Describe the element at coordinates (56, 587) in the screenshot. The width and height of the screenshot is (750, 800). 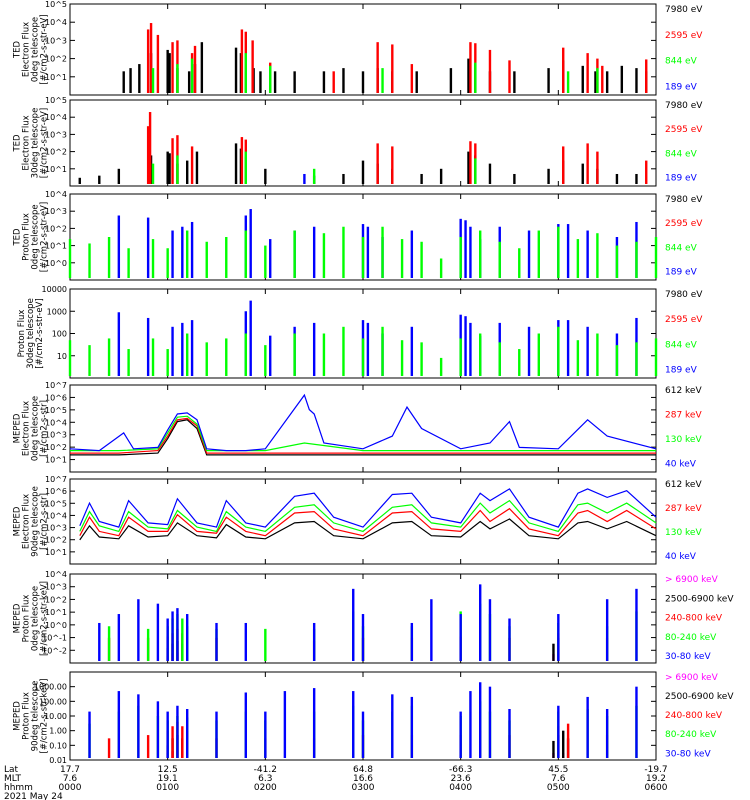
I see `y-tick-label: 10^3` at that location.